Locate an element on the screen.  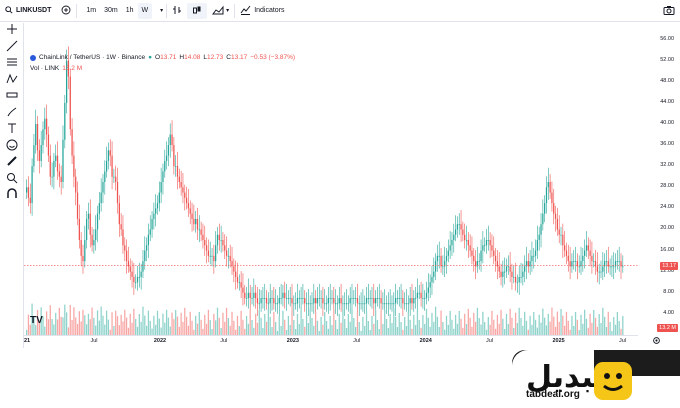
time-axis: 21 Jul 2022 Jul 2023 Jul 2024 Jul 2025 Jul is located at coordinates (331, 341).